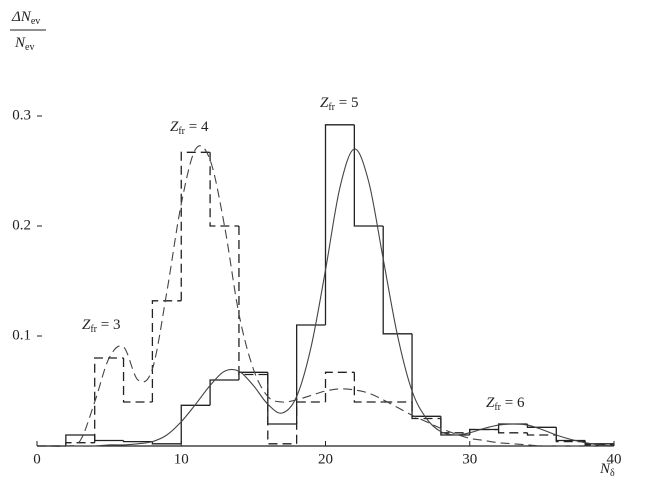 The width and height of the screenshot is (654, 494). I want to click on x-label-part: N, so click(605, 469).